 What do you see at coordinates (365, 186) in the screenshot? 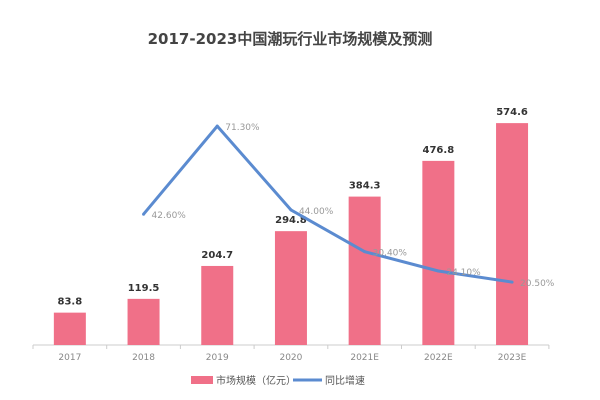
I see `bar-data-label: 384.3` at bounding box center [365, 186].